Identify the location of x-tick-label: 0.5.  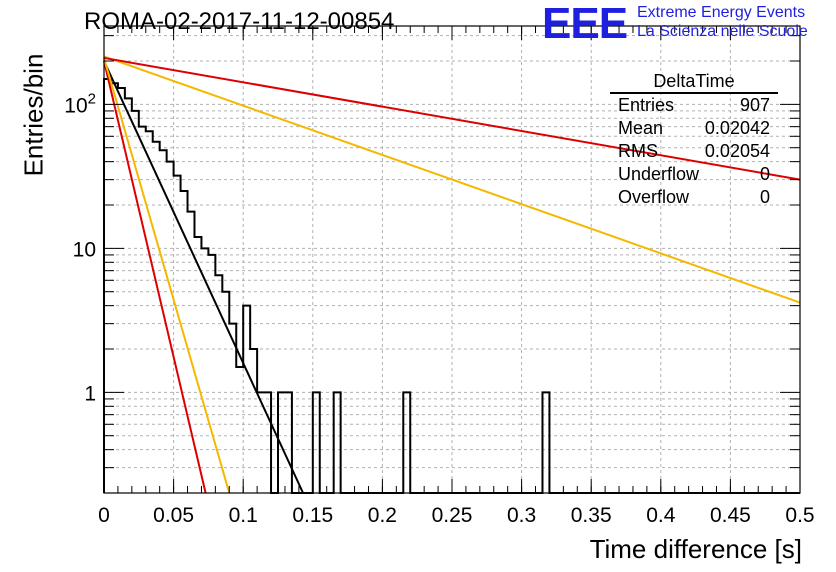
(799, 515).